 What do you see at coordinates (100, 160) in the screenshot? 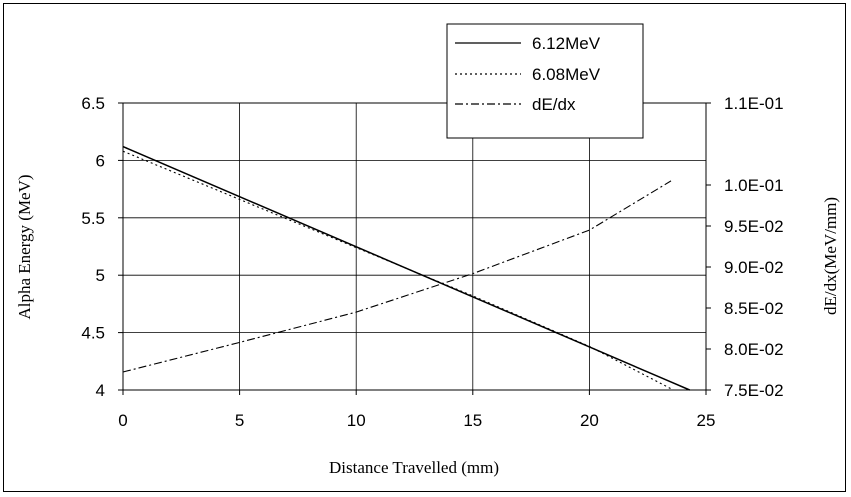
I see `y-tick-label: 6` at bounding box center [100, 160].